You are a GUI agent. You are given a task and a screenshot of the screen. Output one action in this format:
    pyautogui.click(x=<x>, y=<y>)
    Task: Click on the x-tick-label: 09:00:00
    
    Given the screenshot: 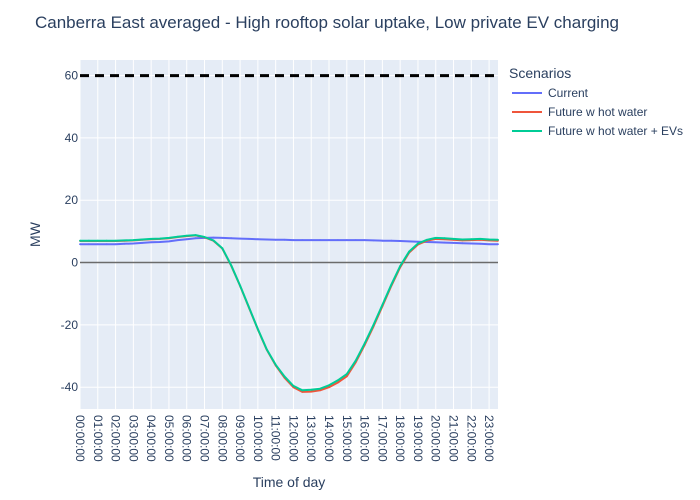 What is the action you would take?
    pyautogui.click(x=240, y=438)
    